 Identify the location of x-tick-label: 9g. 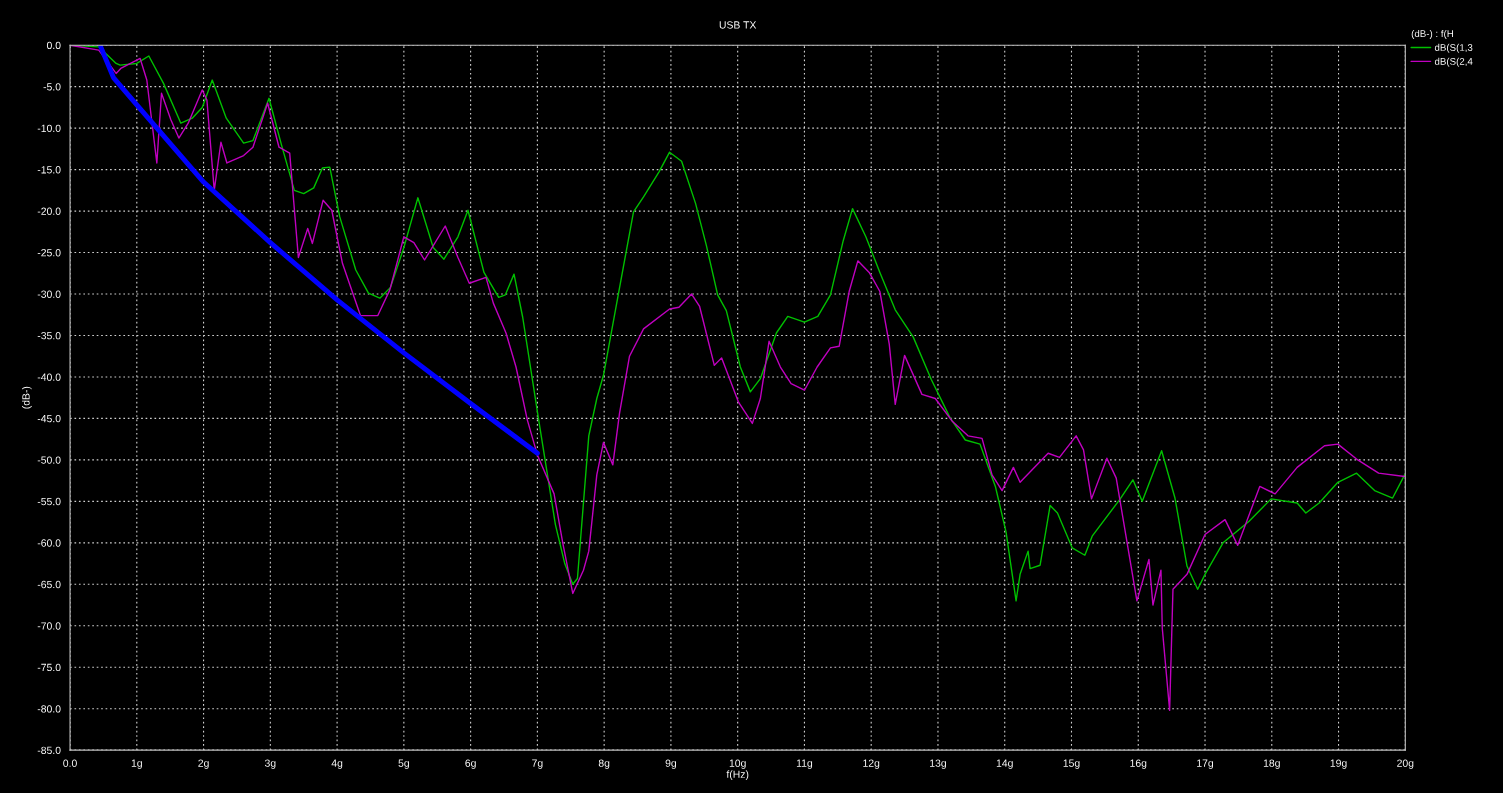
(671, 764).